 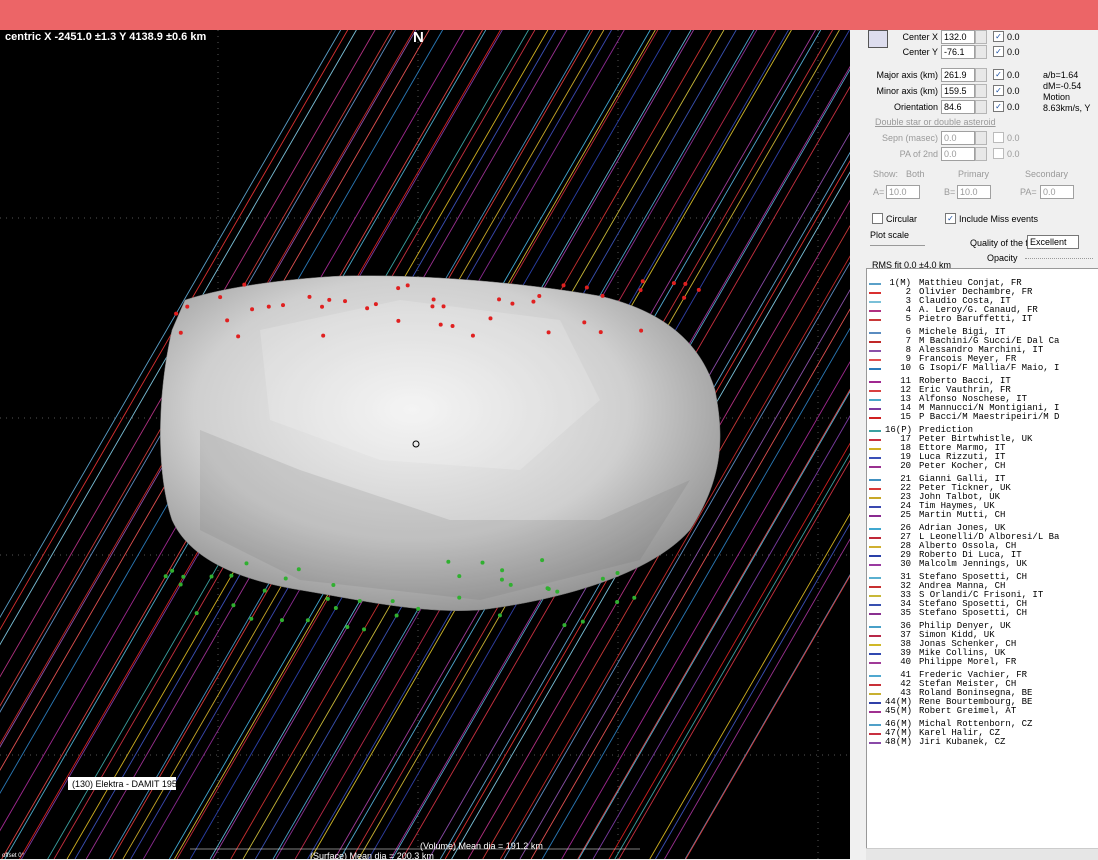 I want to click on surface-diameter: (Surface) Mean dia = 200.3 km, so click(x=372, y=855).